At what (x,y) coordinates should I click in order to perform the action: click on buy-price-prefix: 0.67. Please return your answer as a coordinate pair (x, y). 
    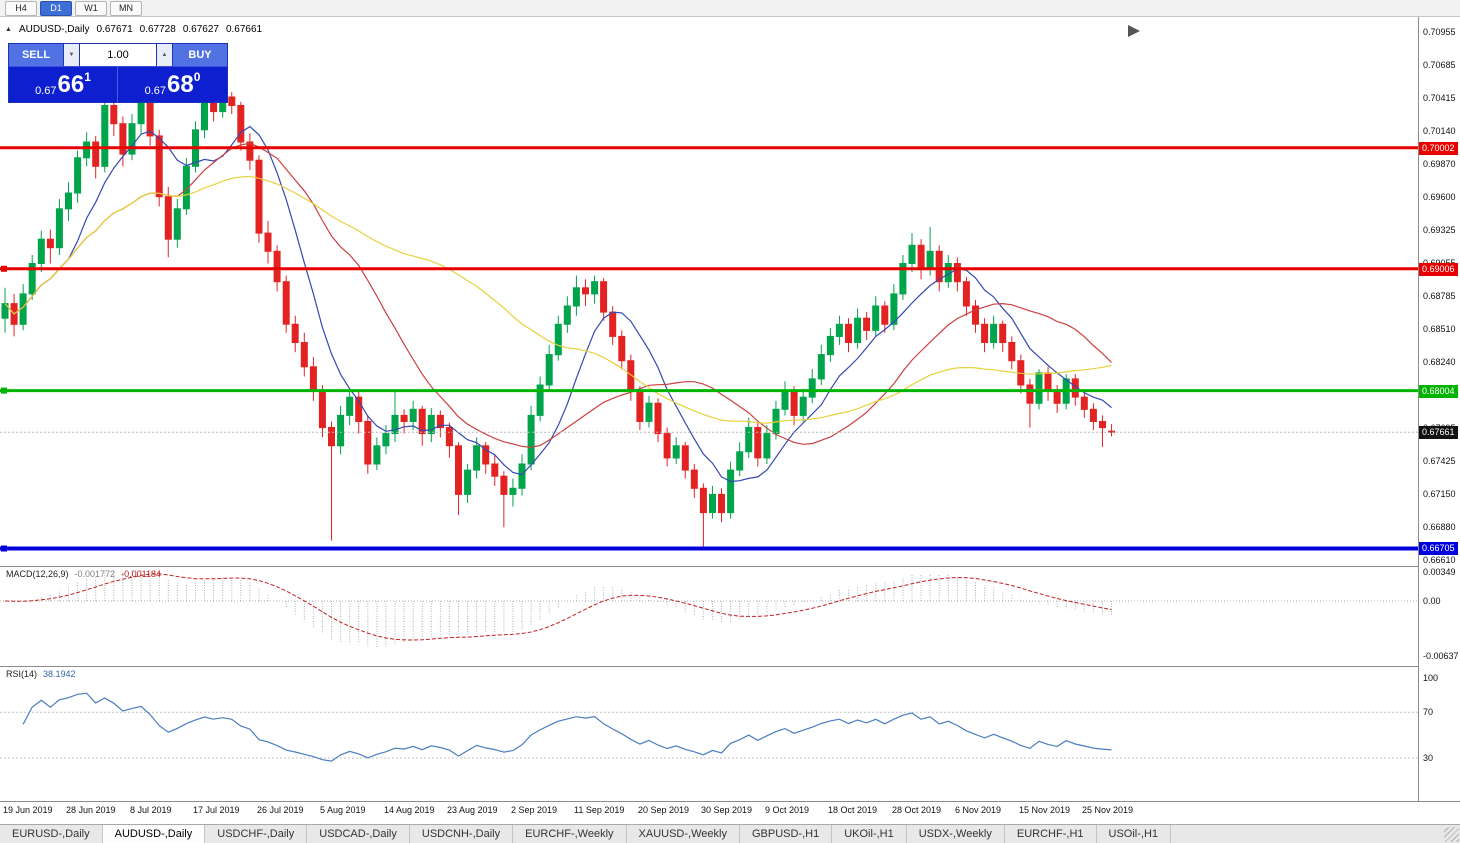
    Looking at the image, I should click on (155, 91).